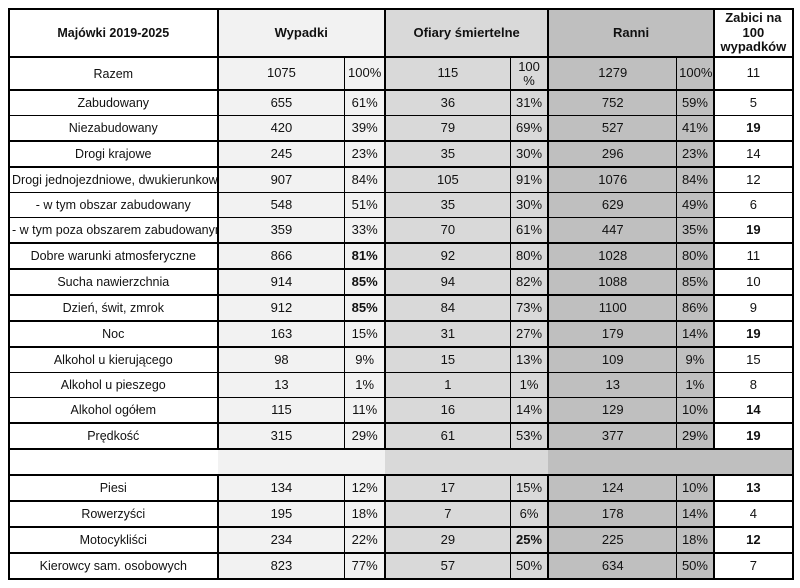  I want to click on wypadki-value: 98, so click(281, 359).